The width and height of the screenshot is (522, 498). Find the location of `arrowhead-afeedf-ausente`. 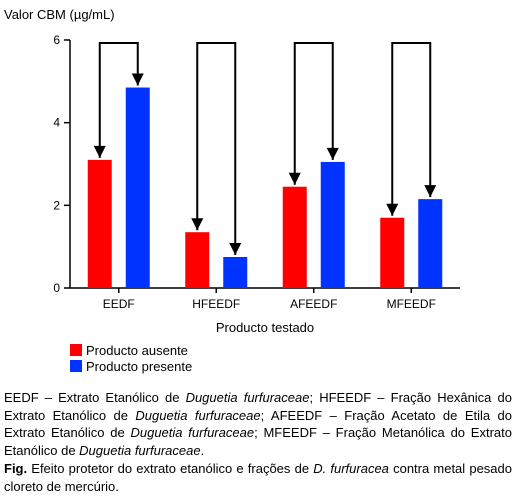

arrowhead-afeedf-ausente is located at coordinates (294, 178).